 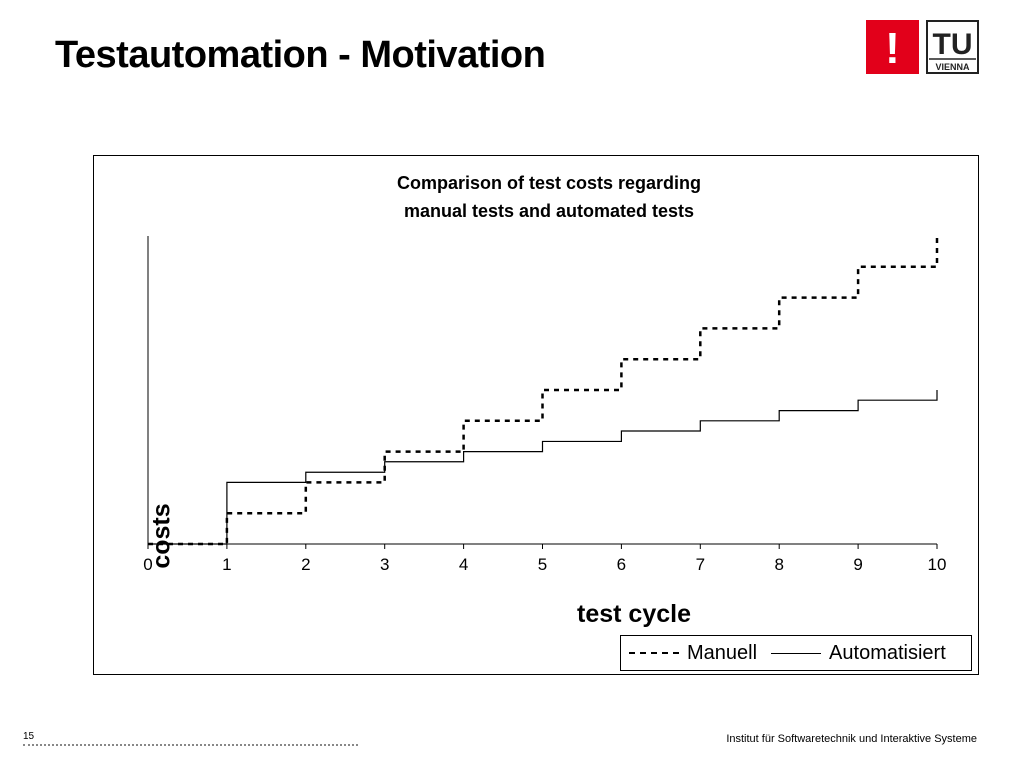 What do you see at coordinates (542, 564) in the screenshot?
I see `x-tick-label: 5` at bounding box center [542, 564].